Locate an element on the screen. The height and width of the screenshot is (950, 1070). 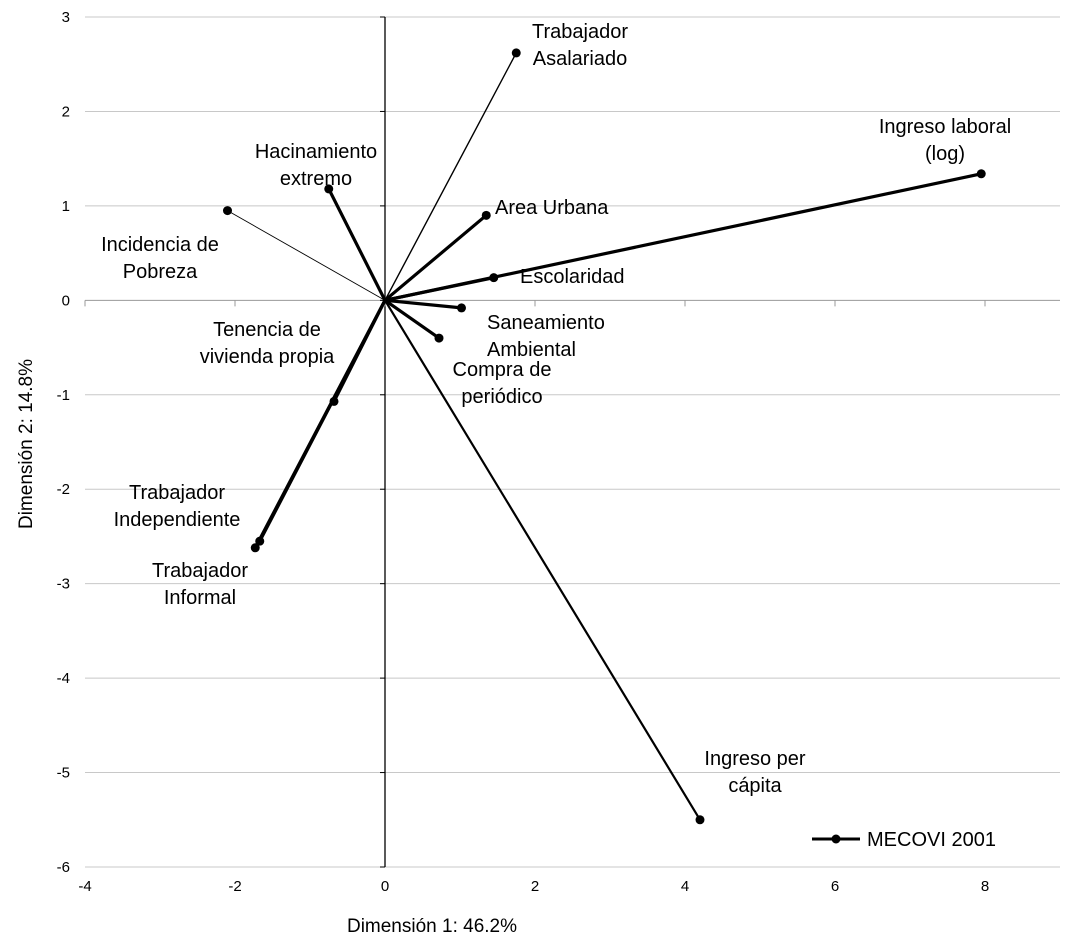
vector-label: Pobreza is located at coordinates (160, 272).